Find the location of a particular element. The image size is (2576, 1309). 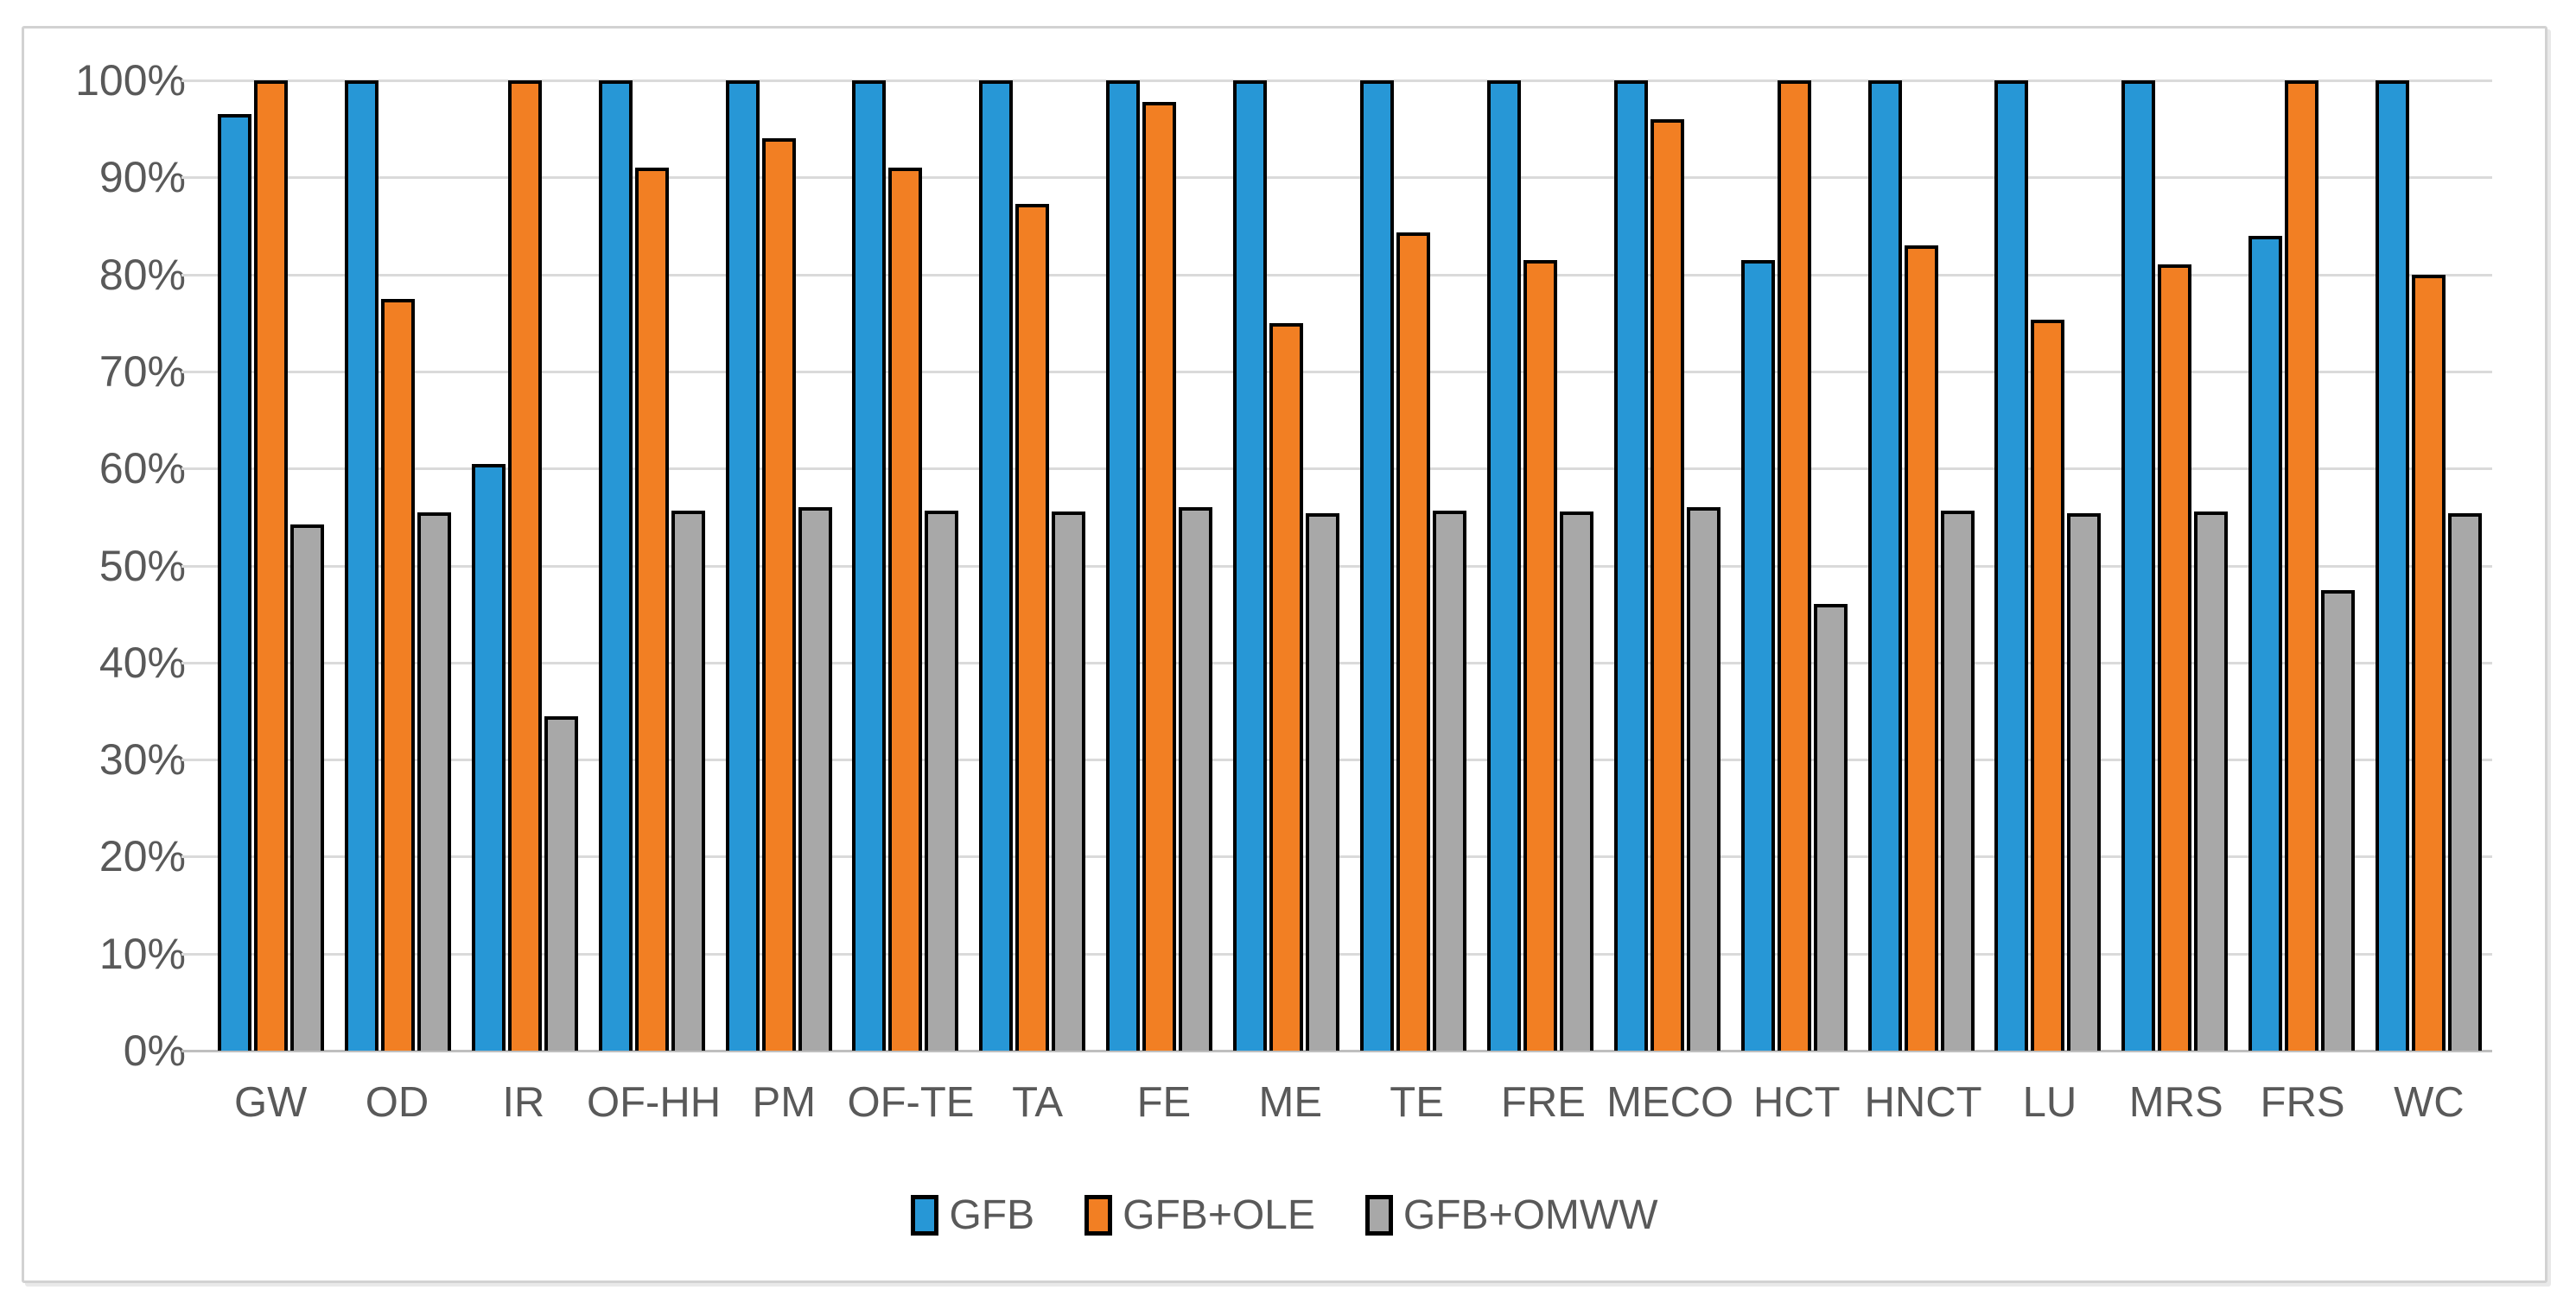

bar-GFB+OLE-FE is located at coordinates (1159, 576).